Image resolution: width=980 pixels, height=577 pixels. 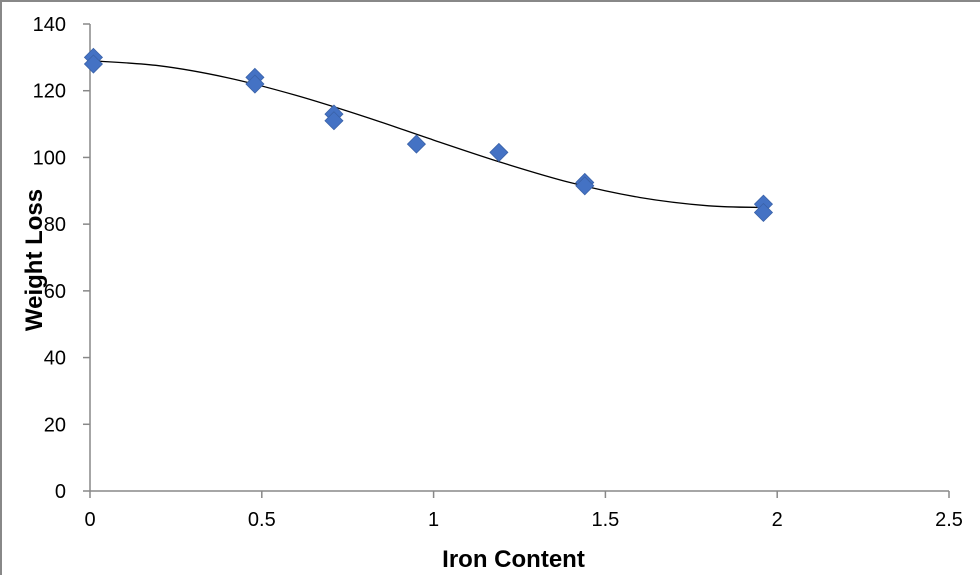 I want to click on y-tick-label: 80, so click(x=55, y=225).